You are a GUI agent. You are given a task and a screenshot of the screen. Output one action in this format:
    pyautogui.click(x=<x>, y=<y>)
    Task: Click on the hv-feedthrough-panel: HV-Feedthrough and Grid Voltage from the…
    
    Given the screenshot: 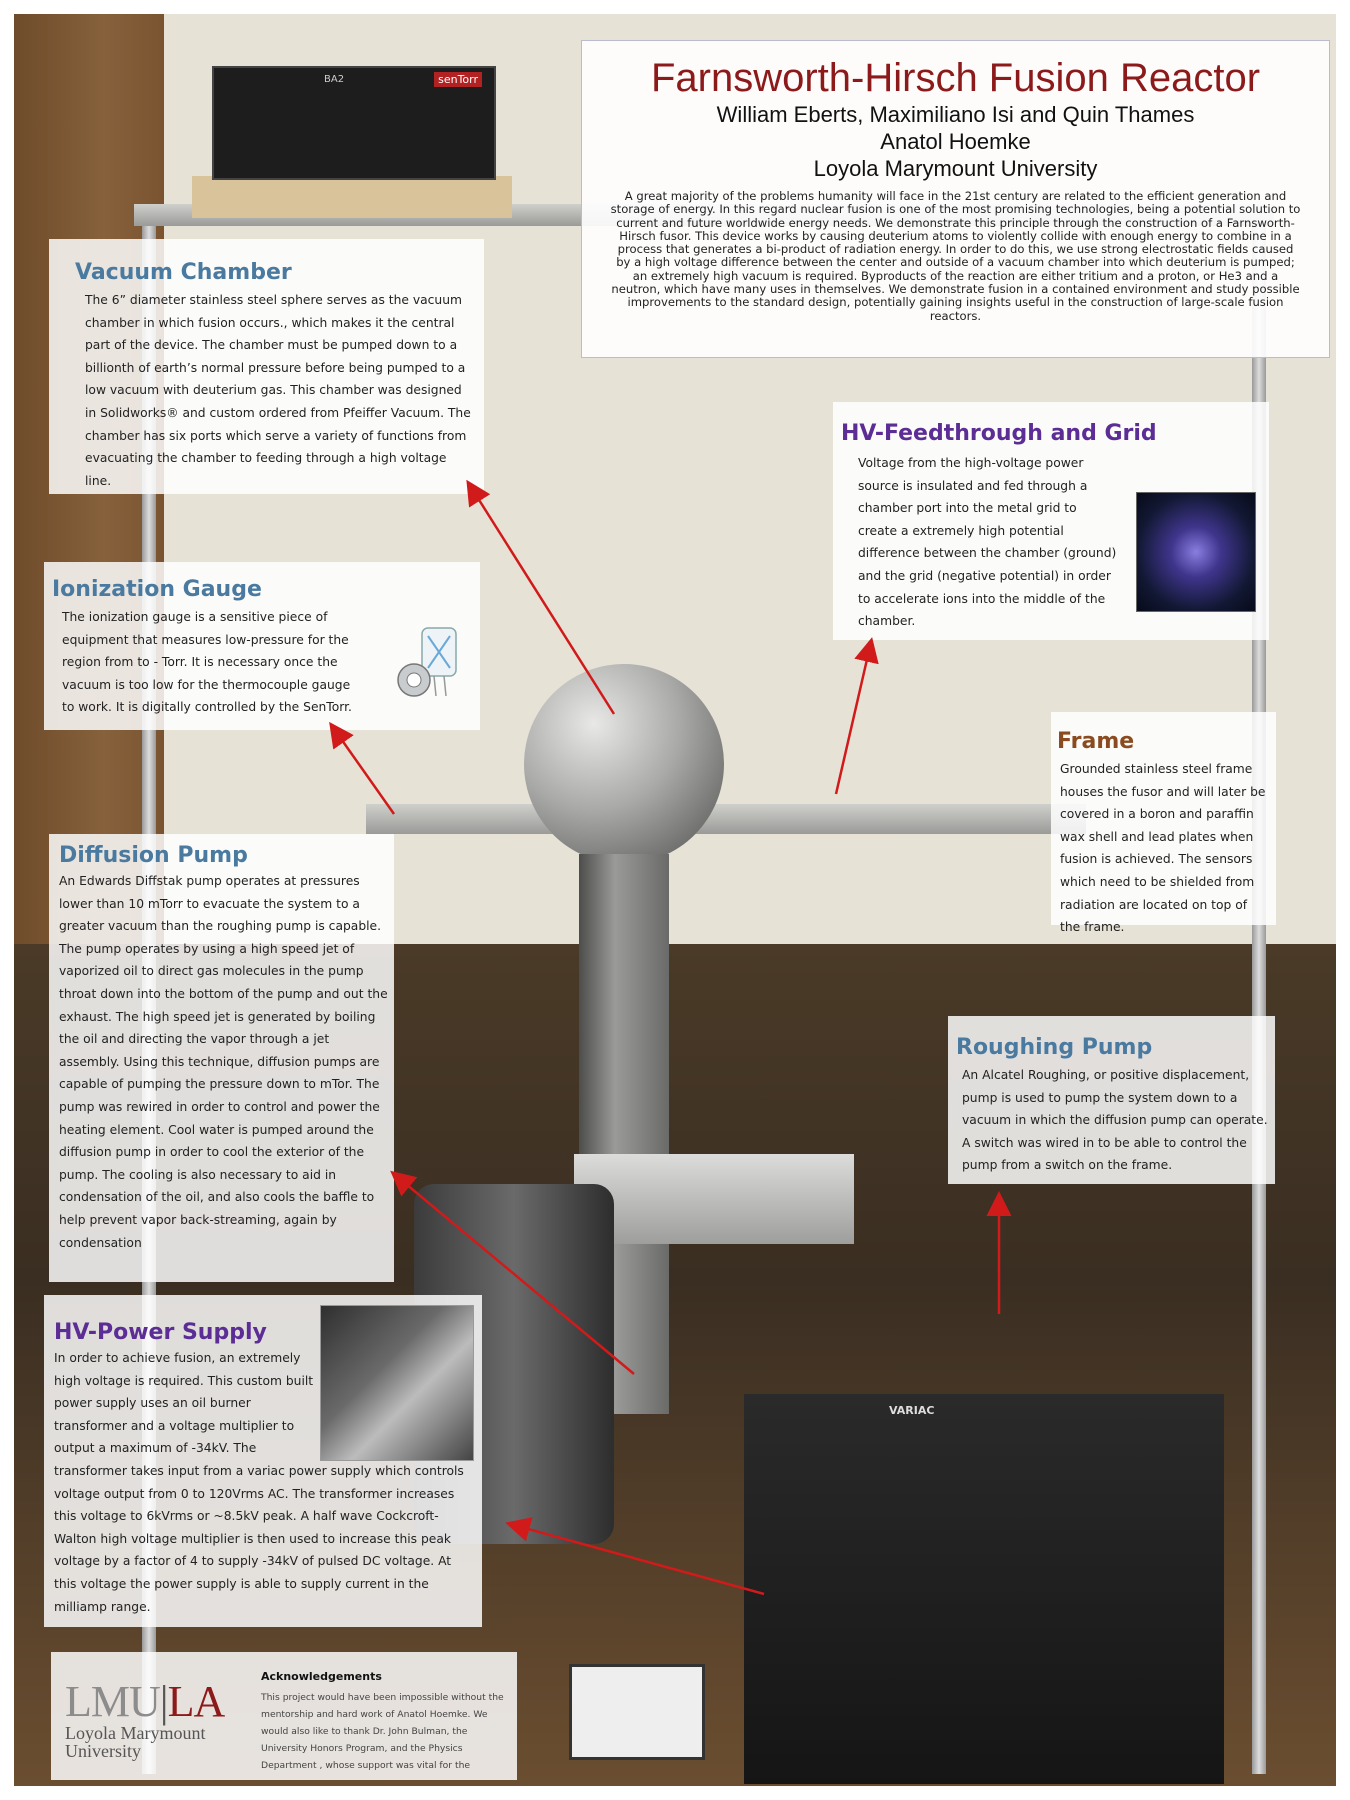 What is the action you would take?
    pyautogui.click(x=1051, y=521)
    